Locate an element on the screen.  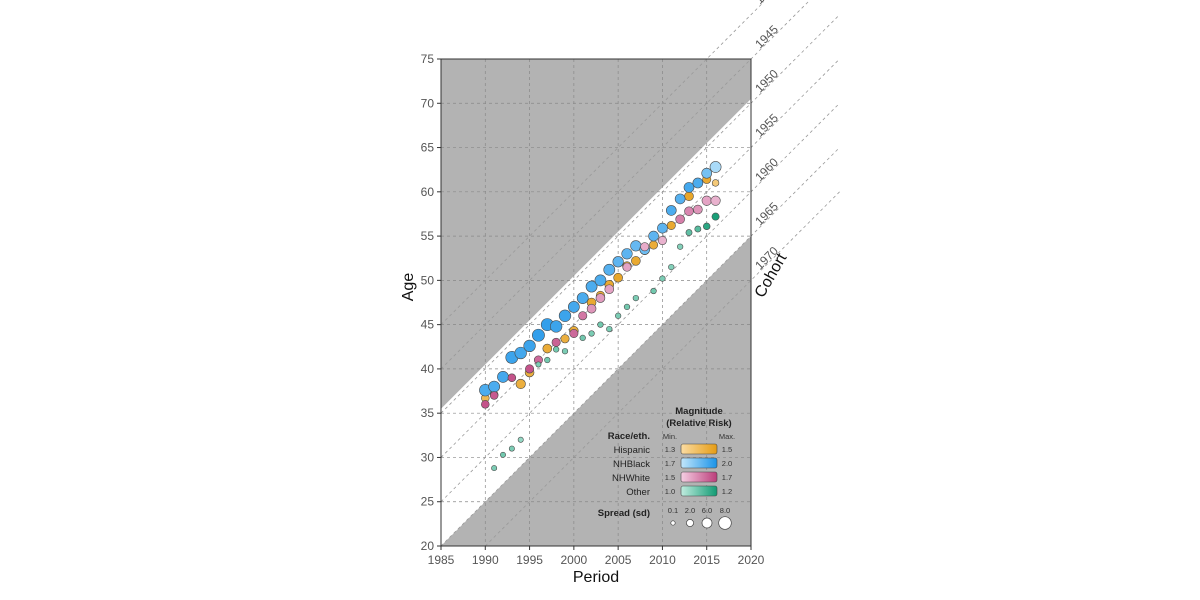
cohort-tick-label: 1950 is located at coordinates (766, 80).